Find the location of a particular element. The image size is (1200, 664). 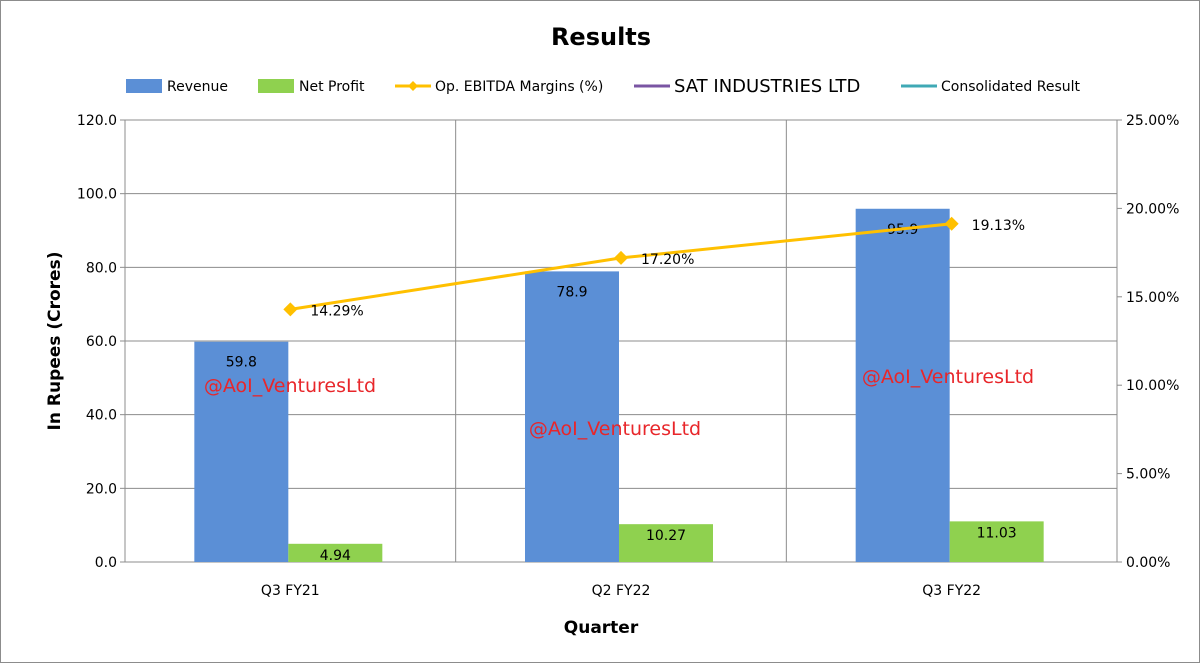

y-tick-label: 40.0 is located at coordinates (101, 416).